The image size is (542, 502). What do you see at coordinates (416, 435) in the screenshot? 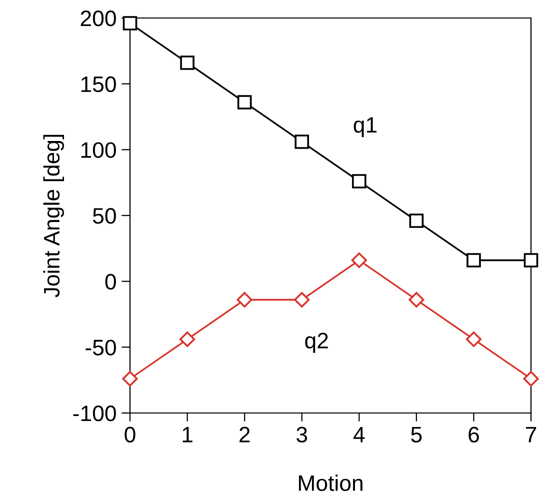
I see `x-tick-label: 5` at bounding box center [416, 435].